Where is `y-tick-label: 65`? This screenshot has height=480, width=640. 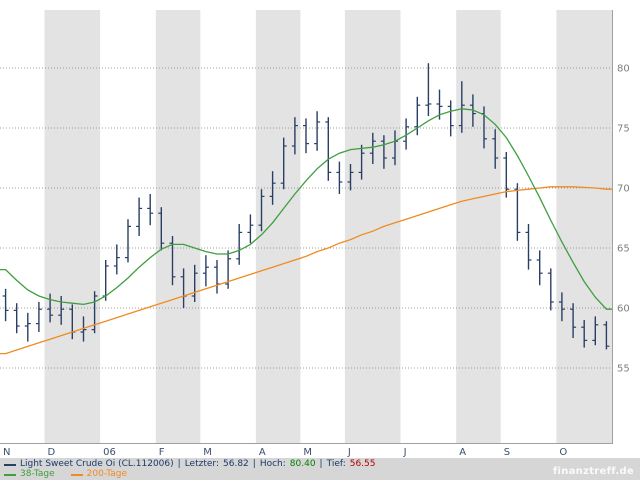
y-tick-label: 65 is located at coordinates (623, 249).